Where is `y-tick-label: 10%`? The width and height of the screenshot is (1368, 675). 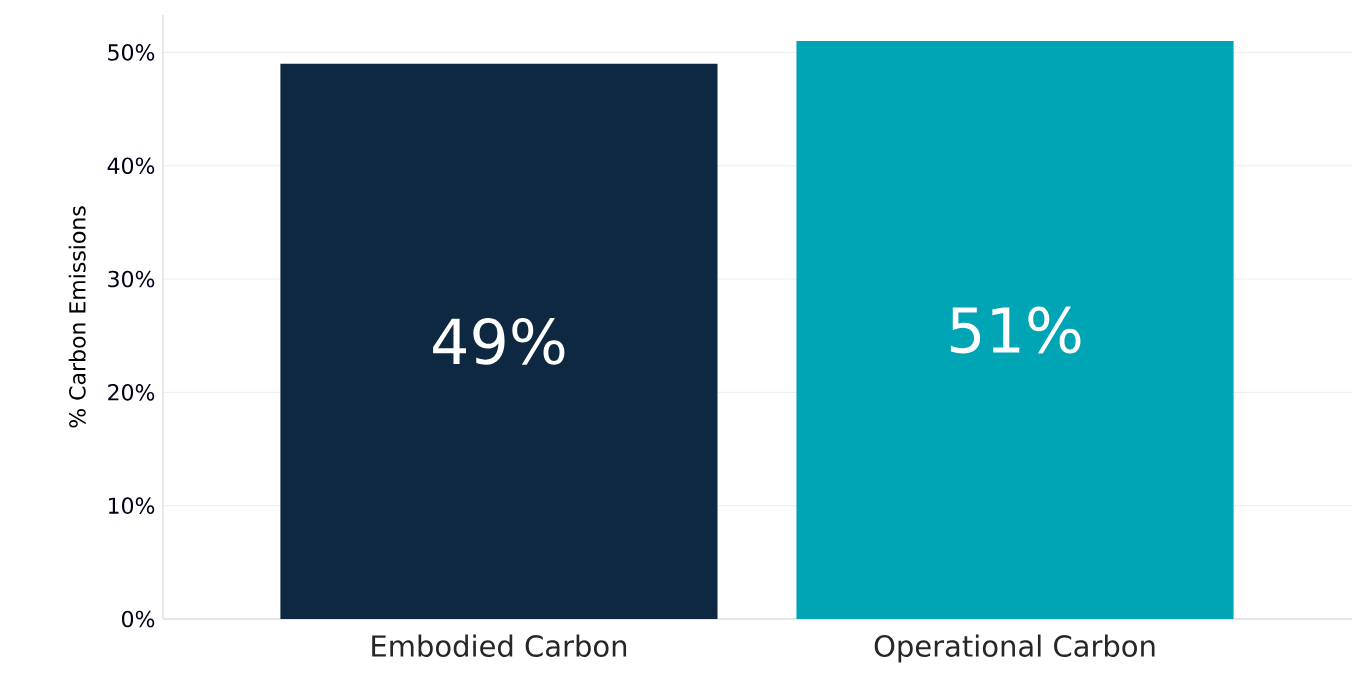
y-tick-label: 10% is located at coordinates (131, 505).